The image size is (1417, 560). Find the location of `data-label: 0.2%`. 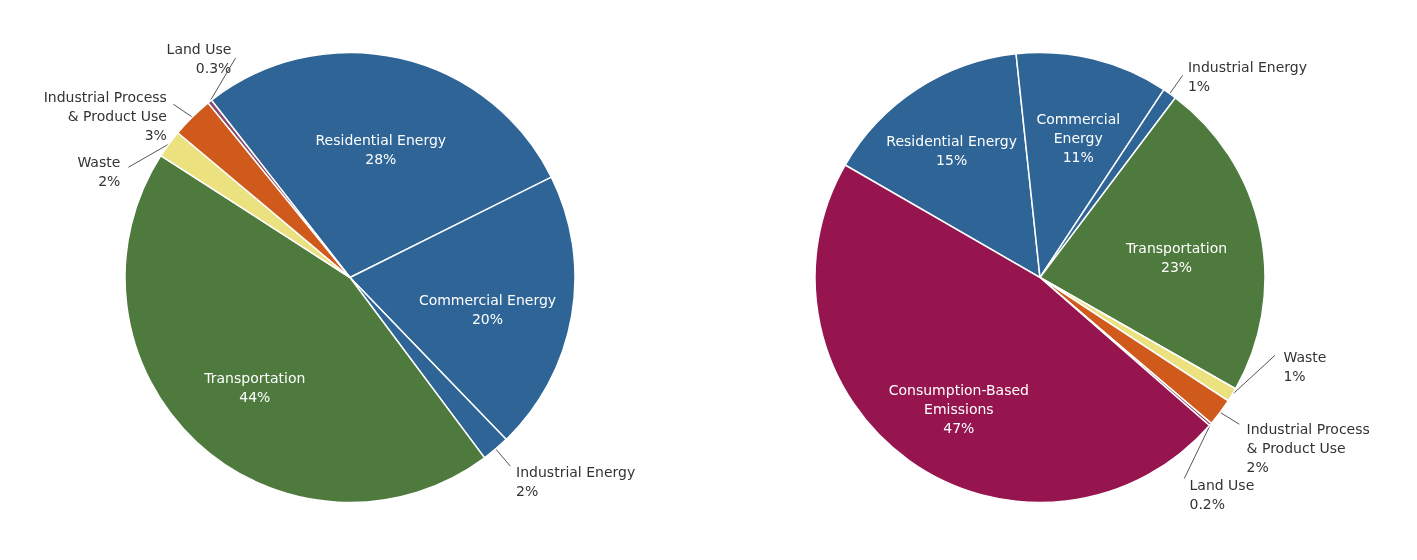

data-label: 0.2% is located at coordinates (1207, 503).